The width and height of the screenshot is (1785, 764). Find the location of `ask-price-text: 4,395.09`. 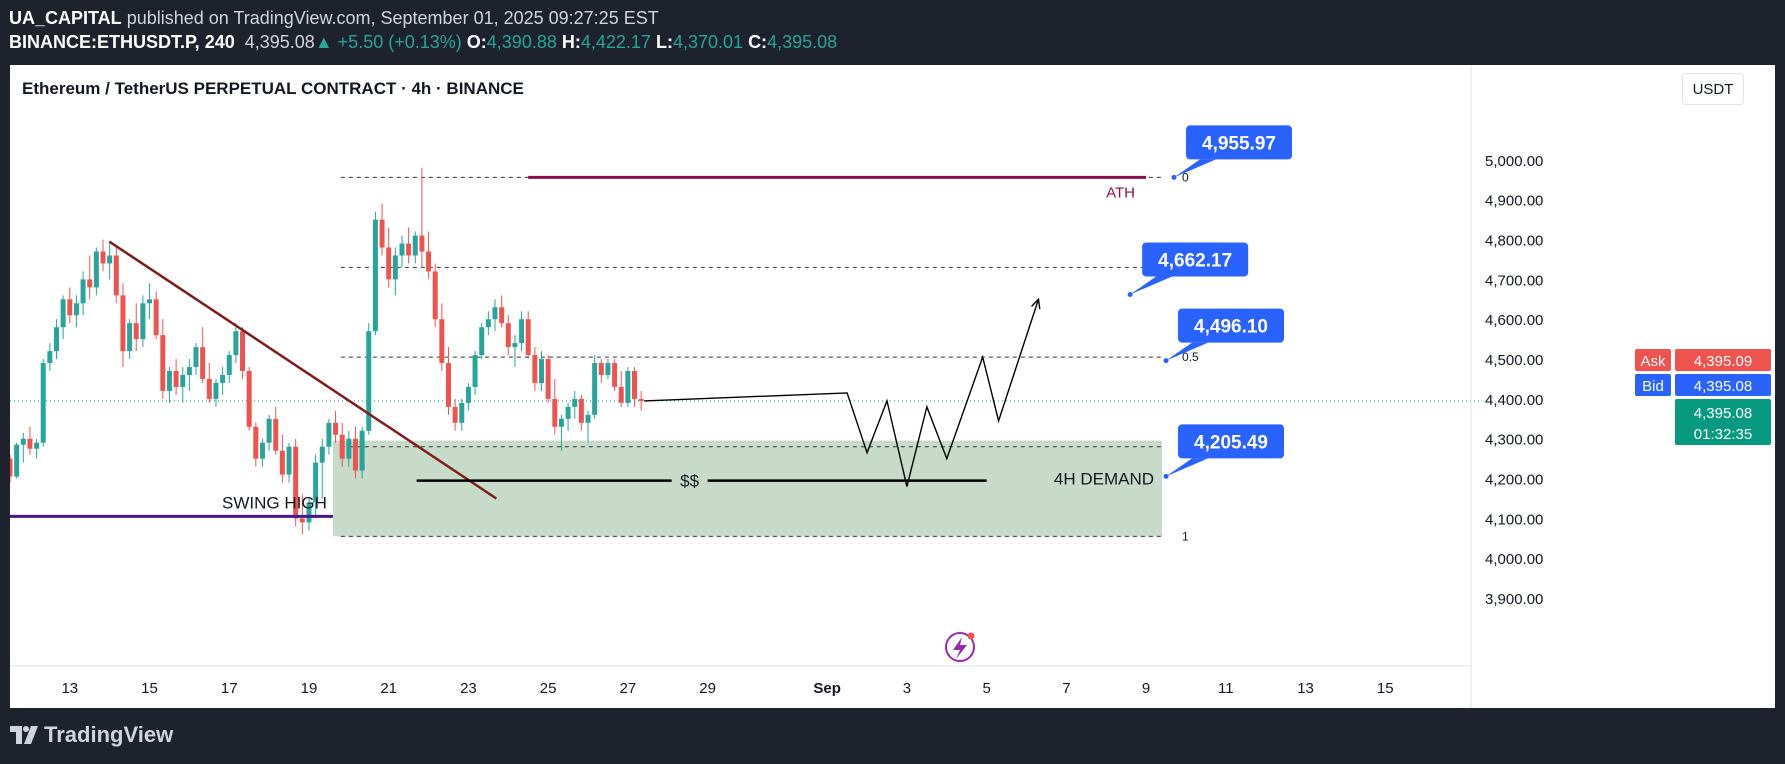

ask-price-text: 4,395.09 is located at coordinates (1723, 361).